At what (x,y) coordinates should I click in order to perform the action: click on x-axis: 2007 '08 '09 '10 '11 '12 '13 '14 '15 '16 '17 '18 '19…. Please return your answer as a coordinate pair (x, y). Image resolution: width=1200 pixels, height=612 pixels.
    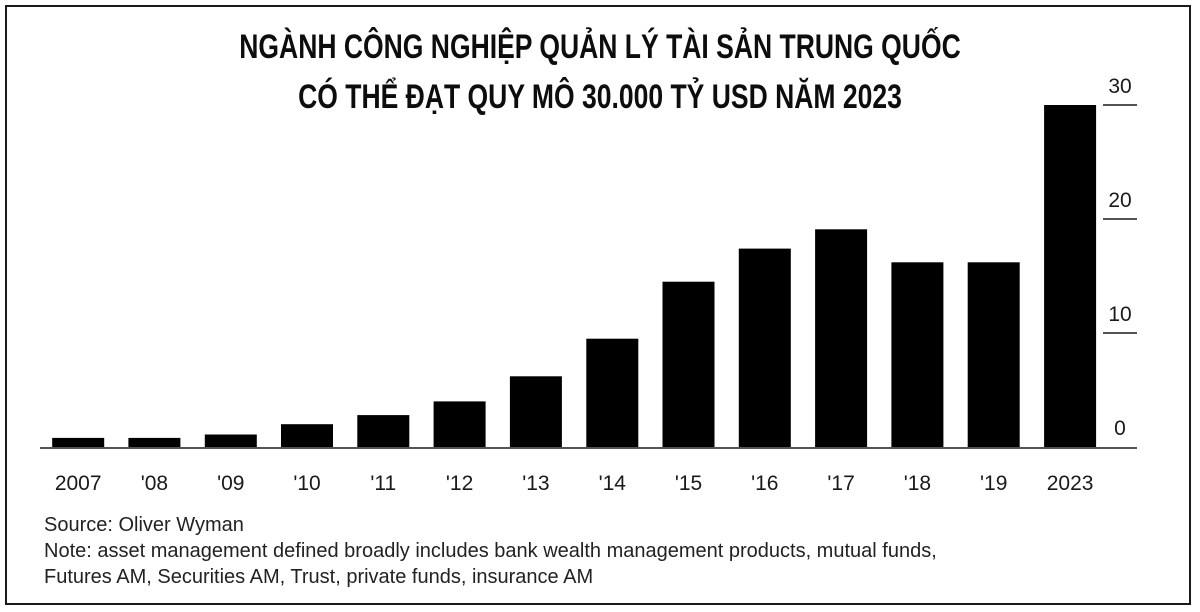
    Looking at the image, I should click on (574, 483).